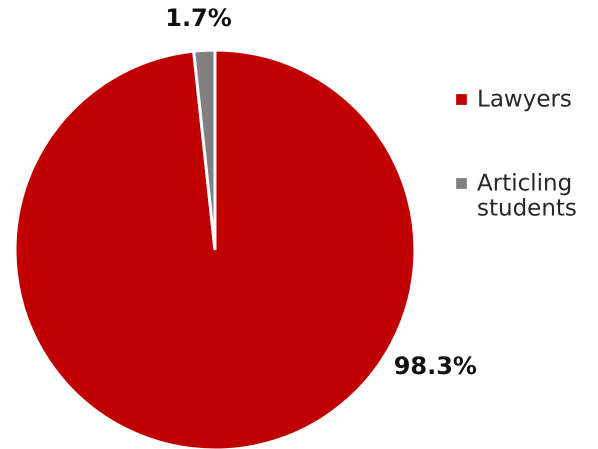  I want to click on data-label: 1.7%, so click(198, 18).